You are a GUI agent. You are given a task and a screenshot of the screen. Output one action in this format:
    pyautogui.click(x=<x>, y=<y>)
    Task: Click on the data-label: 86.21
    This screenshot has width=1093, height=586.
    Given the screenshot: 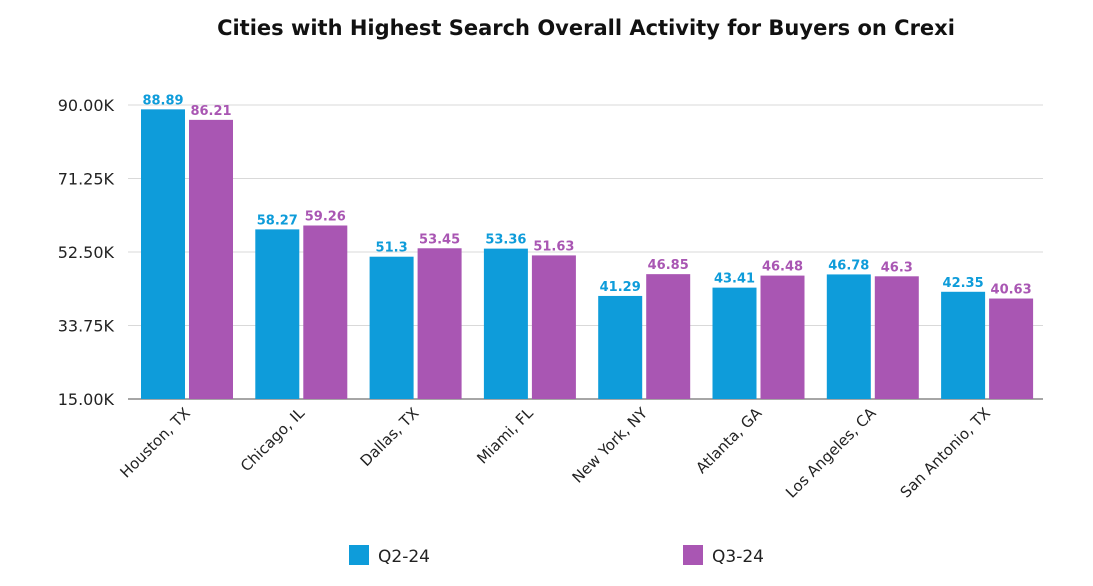 What is the action you would take?
    pyautogui.click(x=210, y=111)
    